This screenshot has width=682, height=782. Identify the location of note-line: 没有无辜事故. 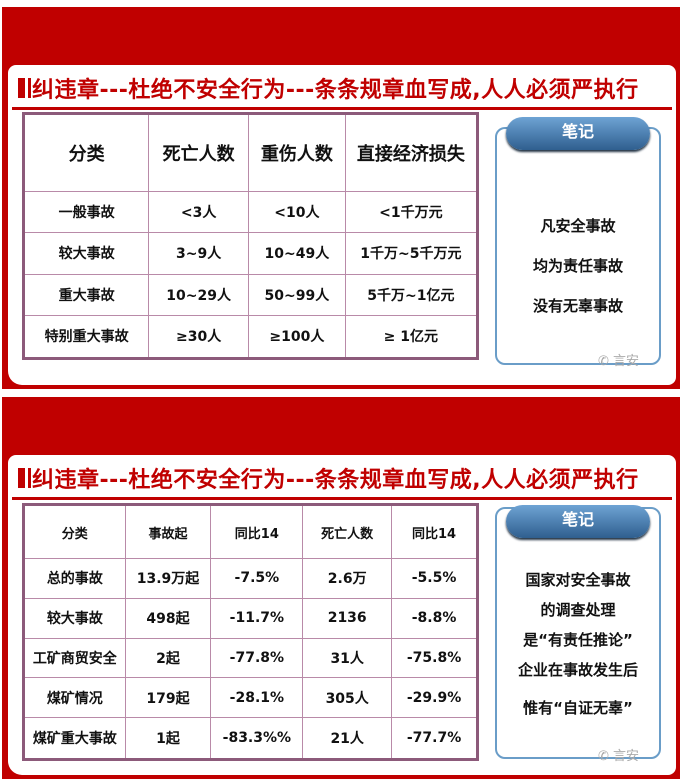
(577, 306).